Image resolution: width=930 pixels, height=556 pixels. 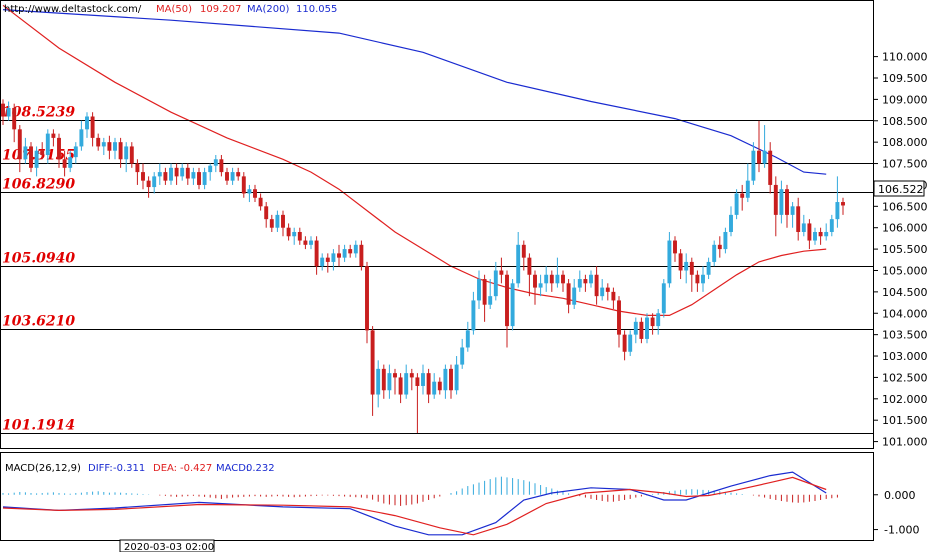 What do you see at coordinates (905, 142) in the screenshot?
I see `price-tick-label-4: 108.000` at bounding box center [905, 142].